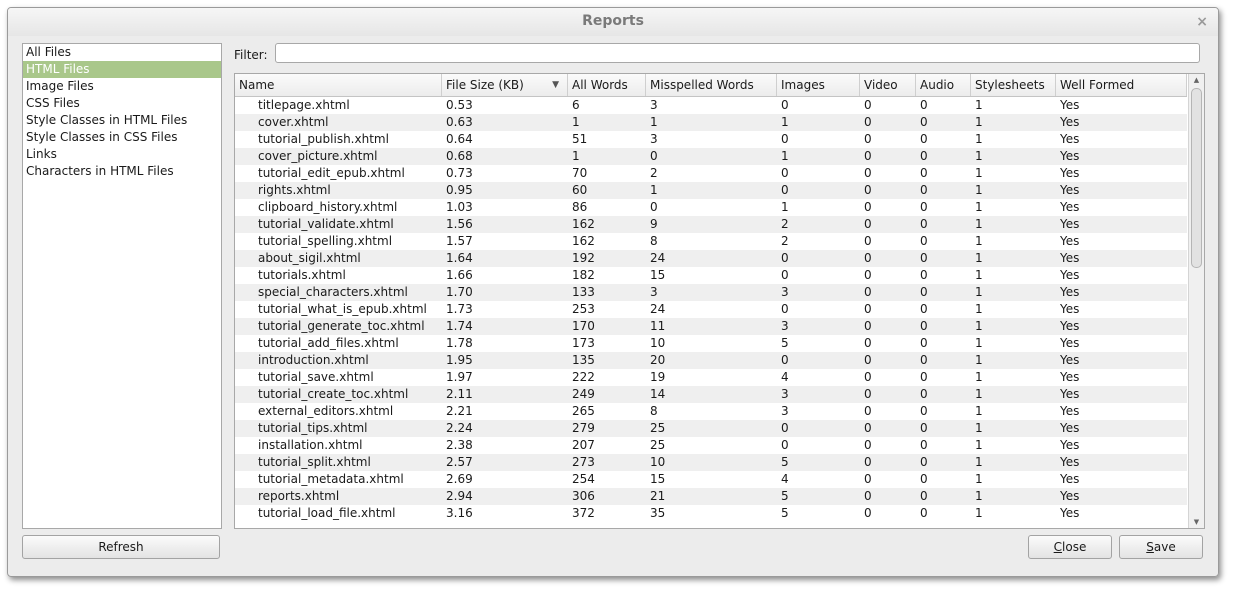 This screenshot has height=598, width=1240. What do you see at coordinates (121, 547) in the screenshot?
I see `refresh-button: Refresh` at bounding box center [121, 547].